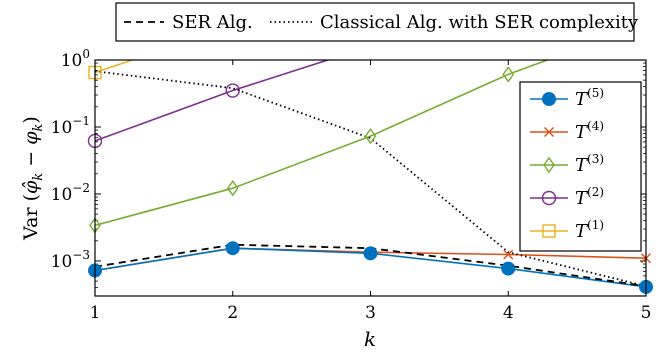 Image resolution: width=662 pixels, height=352 pixels. Describe the element at coordinates (70, 260) in the screenshot. I see `y-tick-label: 10⁻³` at that location.